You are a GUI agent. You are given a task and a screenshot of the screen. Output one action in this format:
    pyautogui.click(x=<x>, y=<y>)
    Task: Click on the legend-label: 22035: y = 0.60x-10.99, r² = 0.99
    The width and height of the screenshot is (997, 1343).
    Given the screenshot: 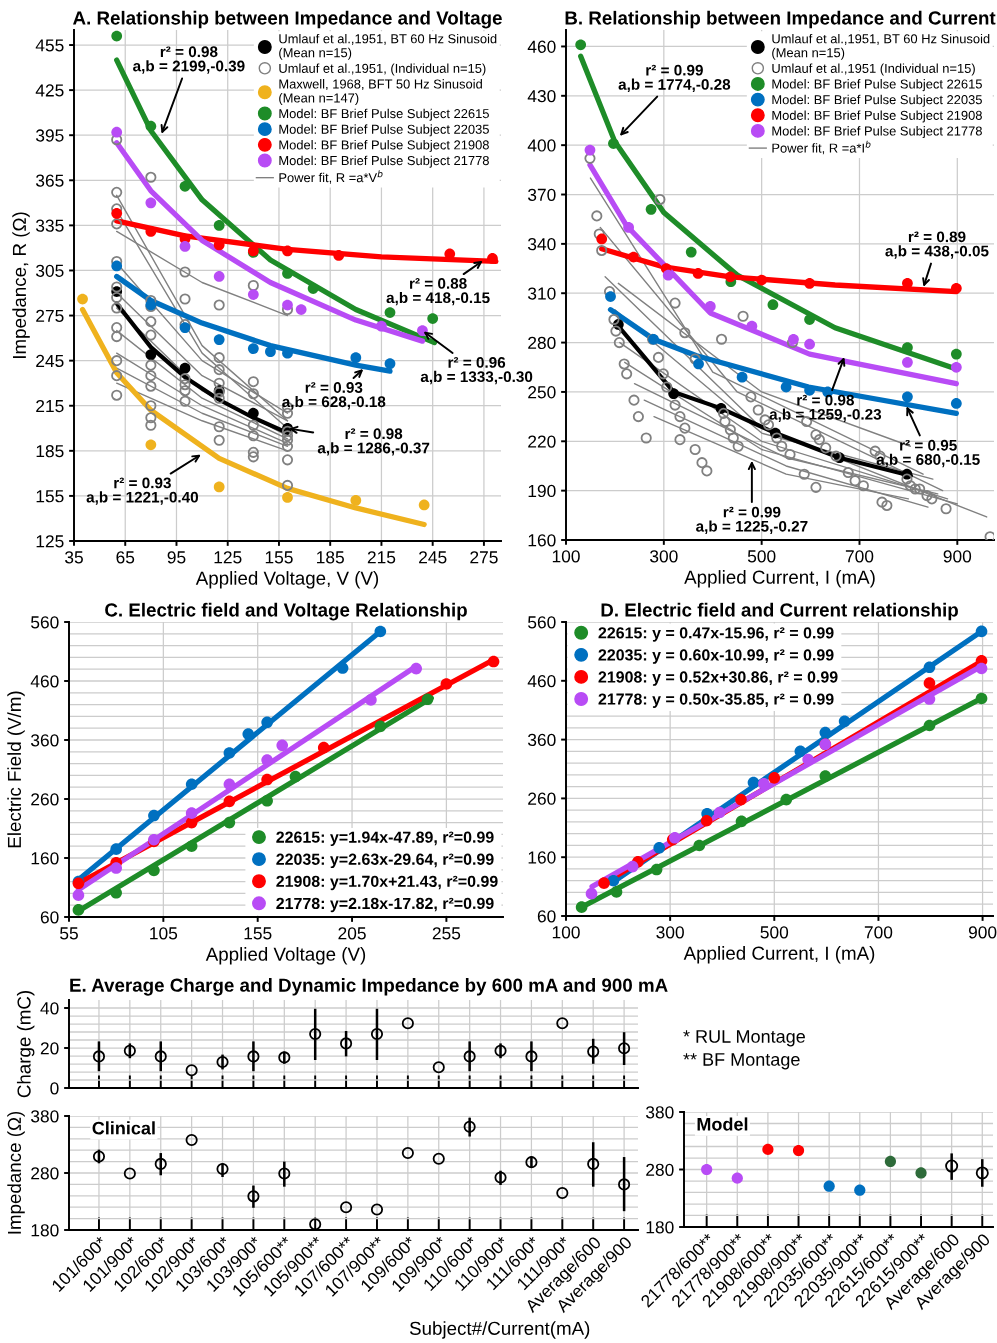 What is the action you would take?
    pyautogui.click(x=716, y=656)
    